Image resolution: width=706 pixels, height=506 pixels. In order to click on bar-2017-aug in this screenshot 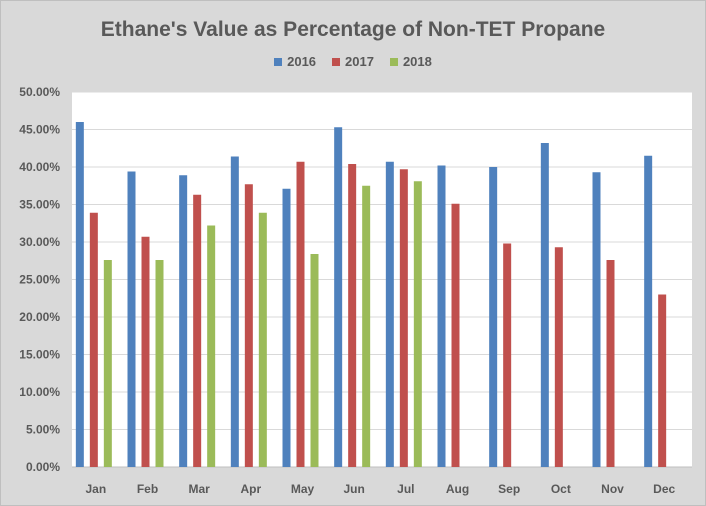, I will do `click(455, 335)`.